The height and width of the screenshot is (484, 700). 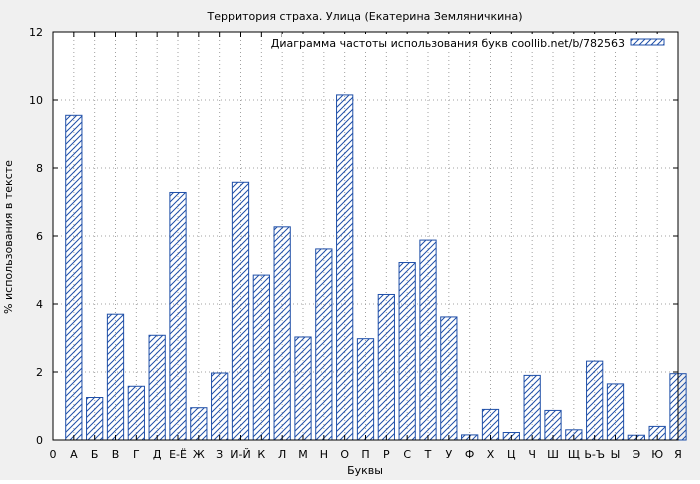 I want to click on x-tick-label: В, so click(x=116, y=454).